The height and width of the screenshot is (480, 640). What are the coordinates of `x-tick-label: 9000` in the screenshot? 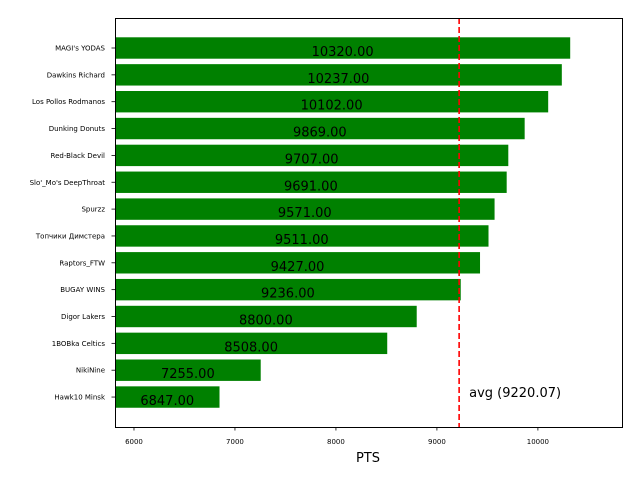 It's located at (437, 442).